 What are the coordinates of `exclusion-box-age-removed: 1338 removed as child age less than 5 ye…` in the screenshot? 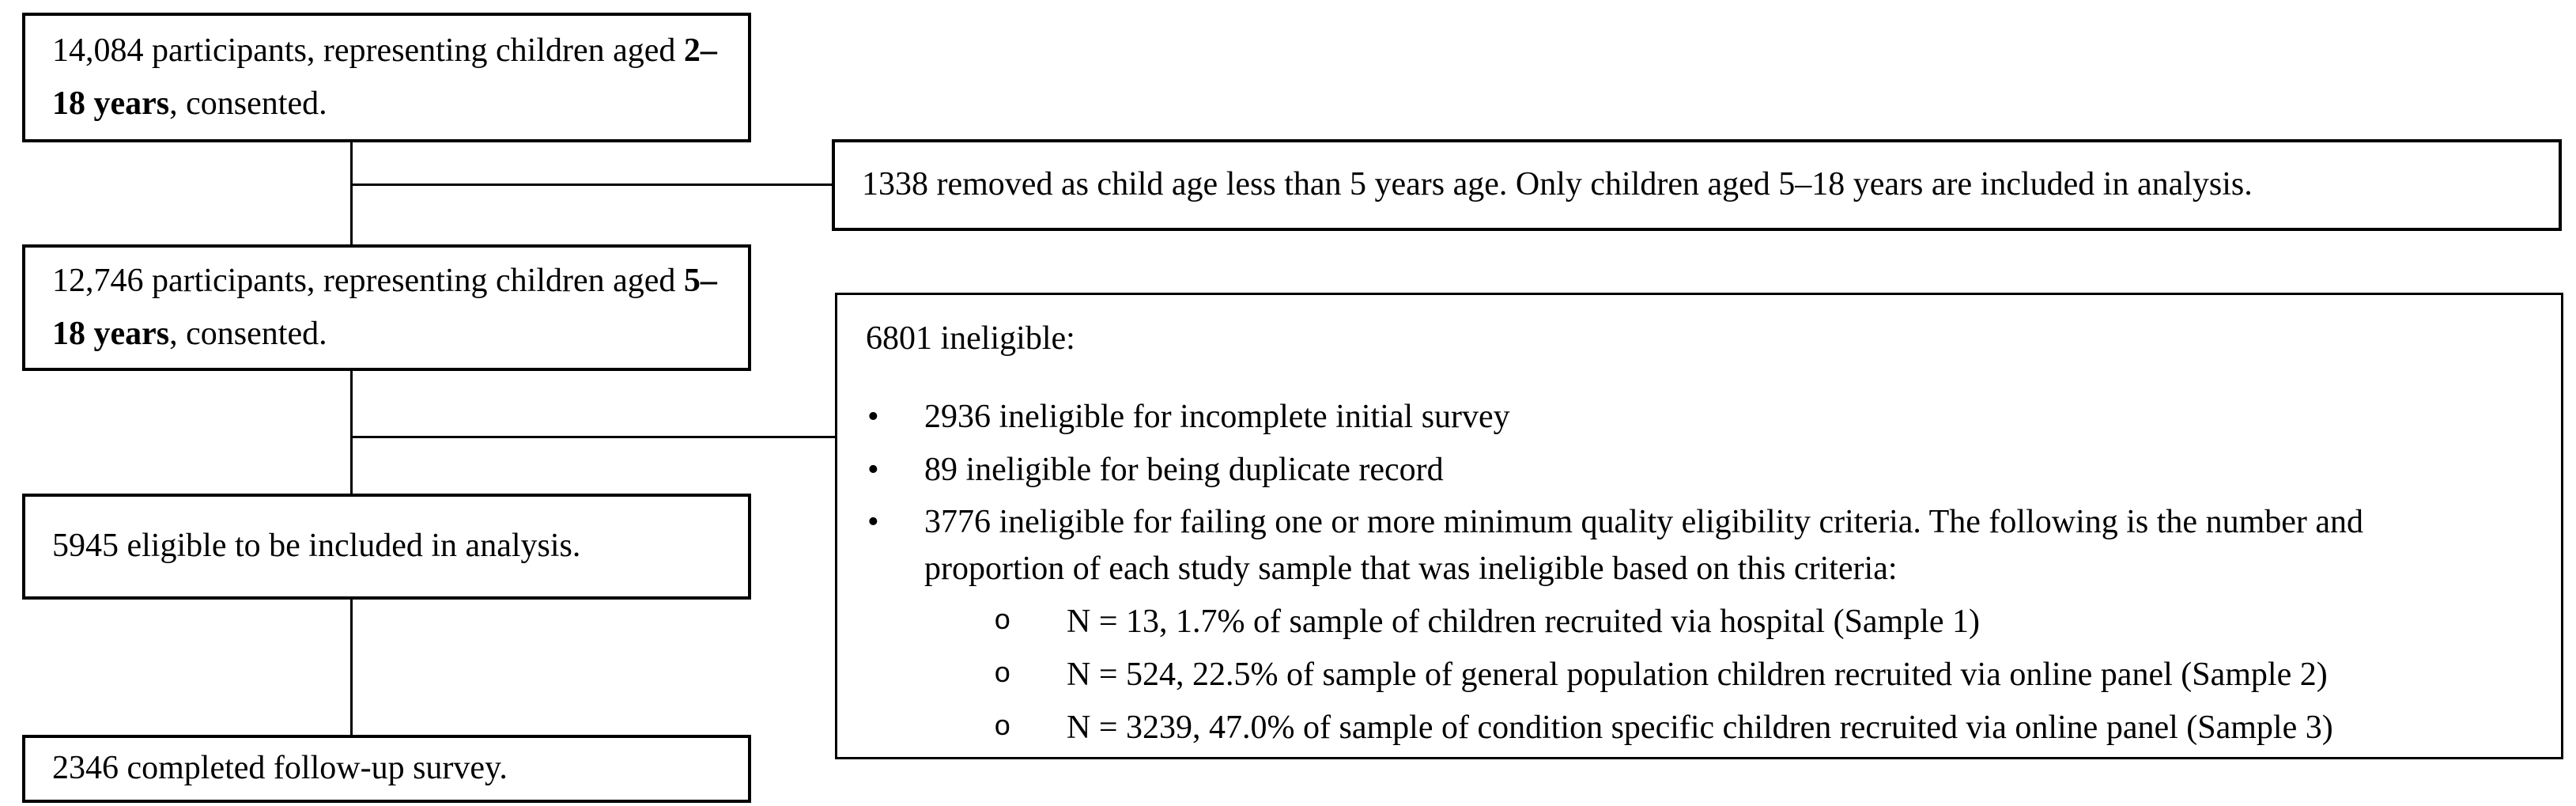 It's located at (1697, 185).